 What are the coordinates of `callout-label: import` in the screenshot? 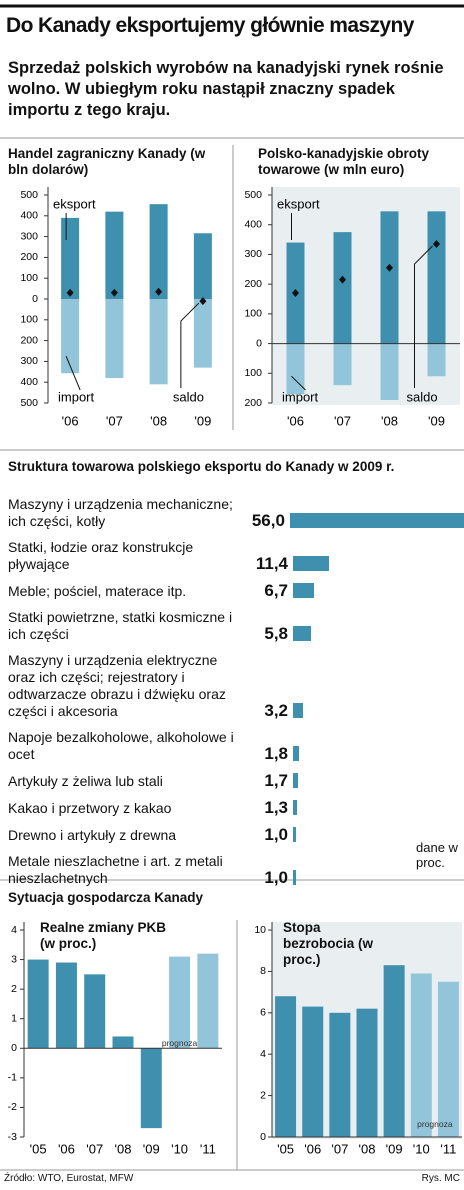 It's located at (76, 396).